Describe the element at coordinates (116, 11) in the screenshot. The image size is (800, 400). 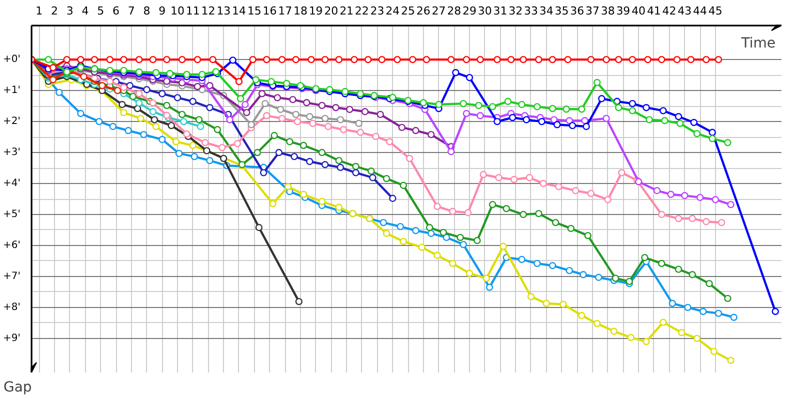
I see `x-tick-label: 6` at that location.